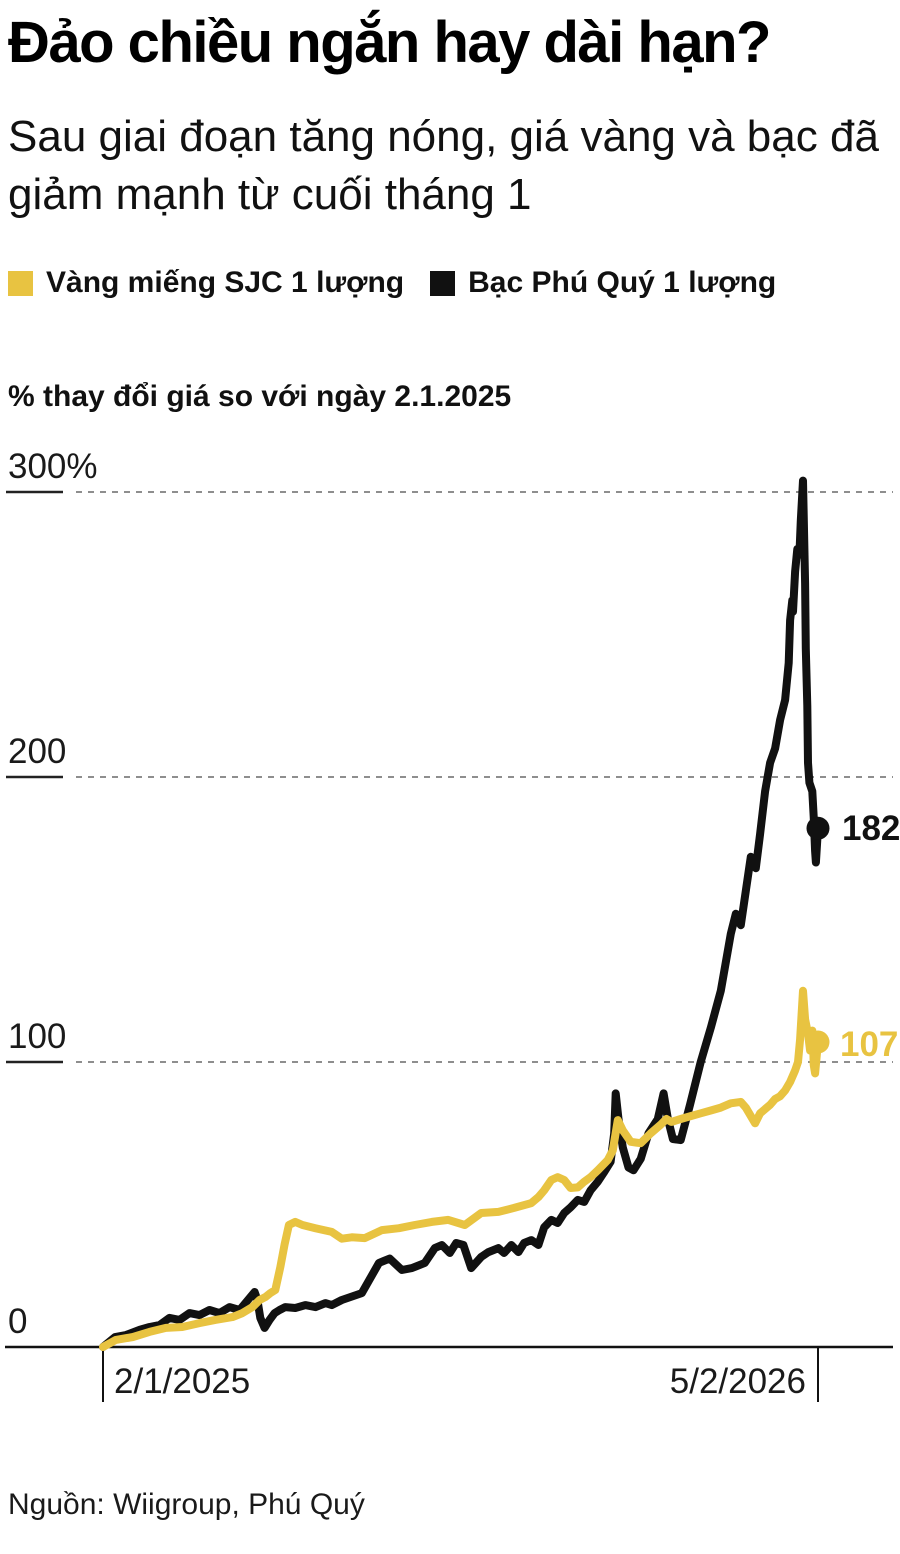  What do you see at coordinates (37, 751) in the screenshot?
I see `y-tick-200: 200` at bounding box center [37, 751].